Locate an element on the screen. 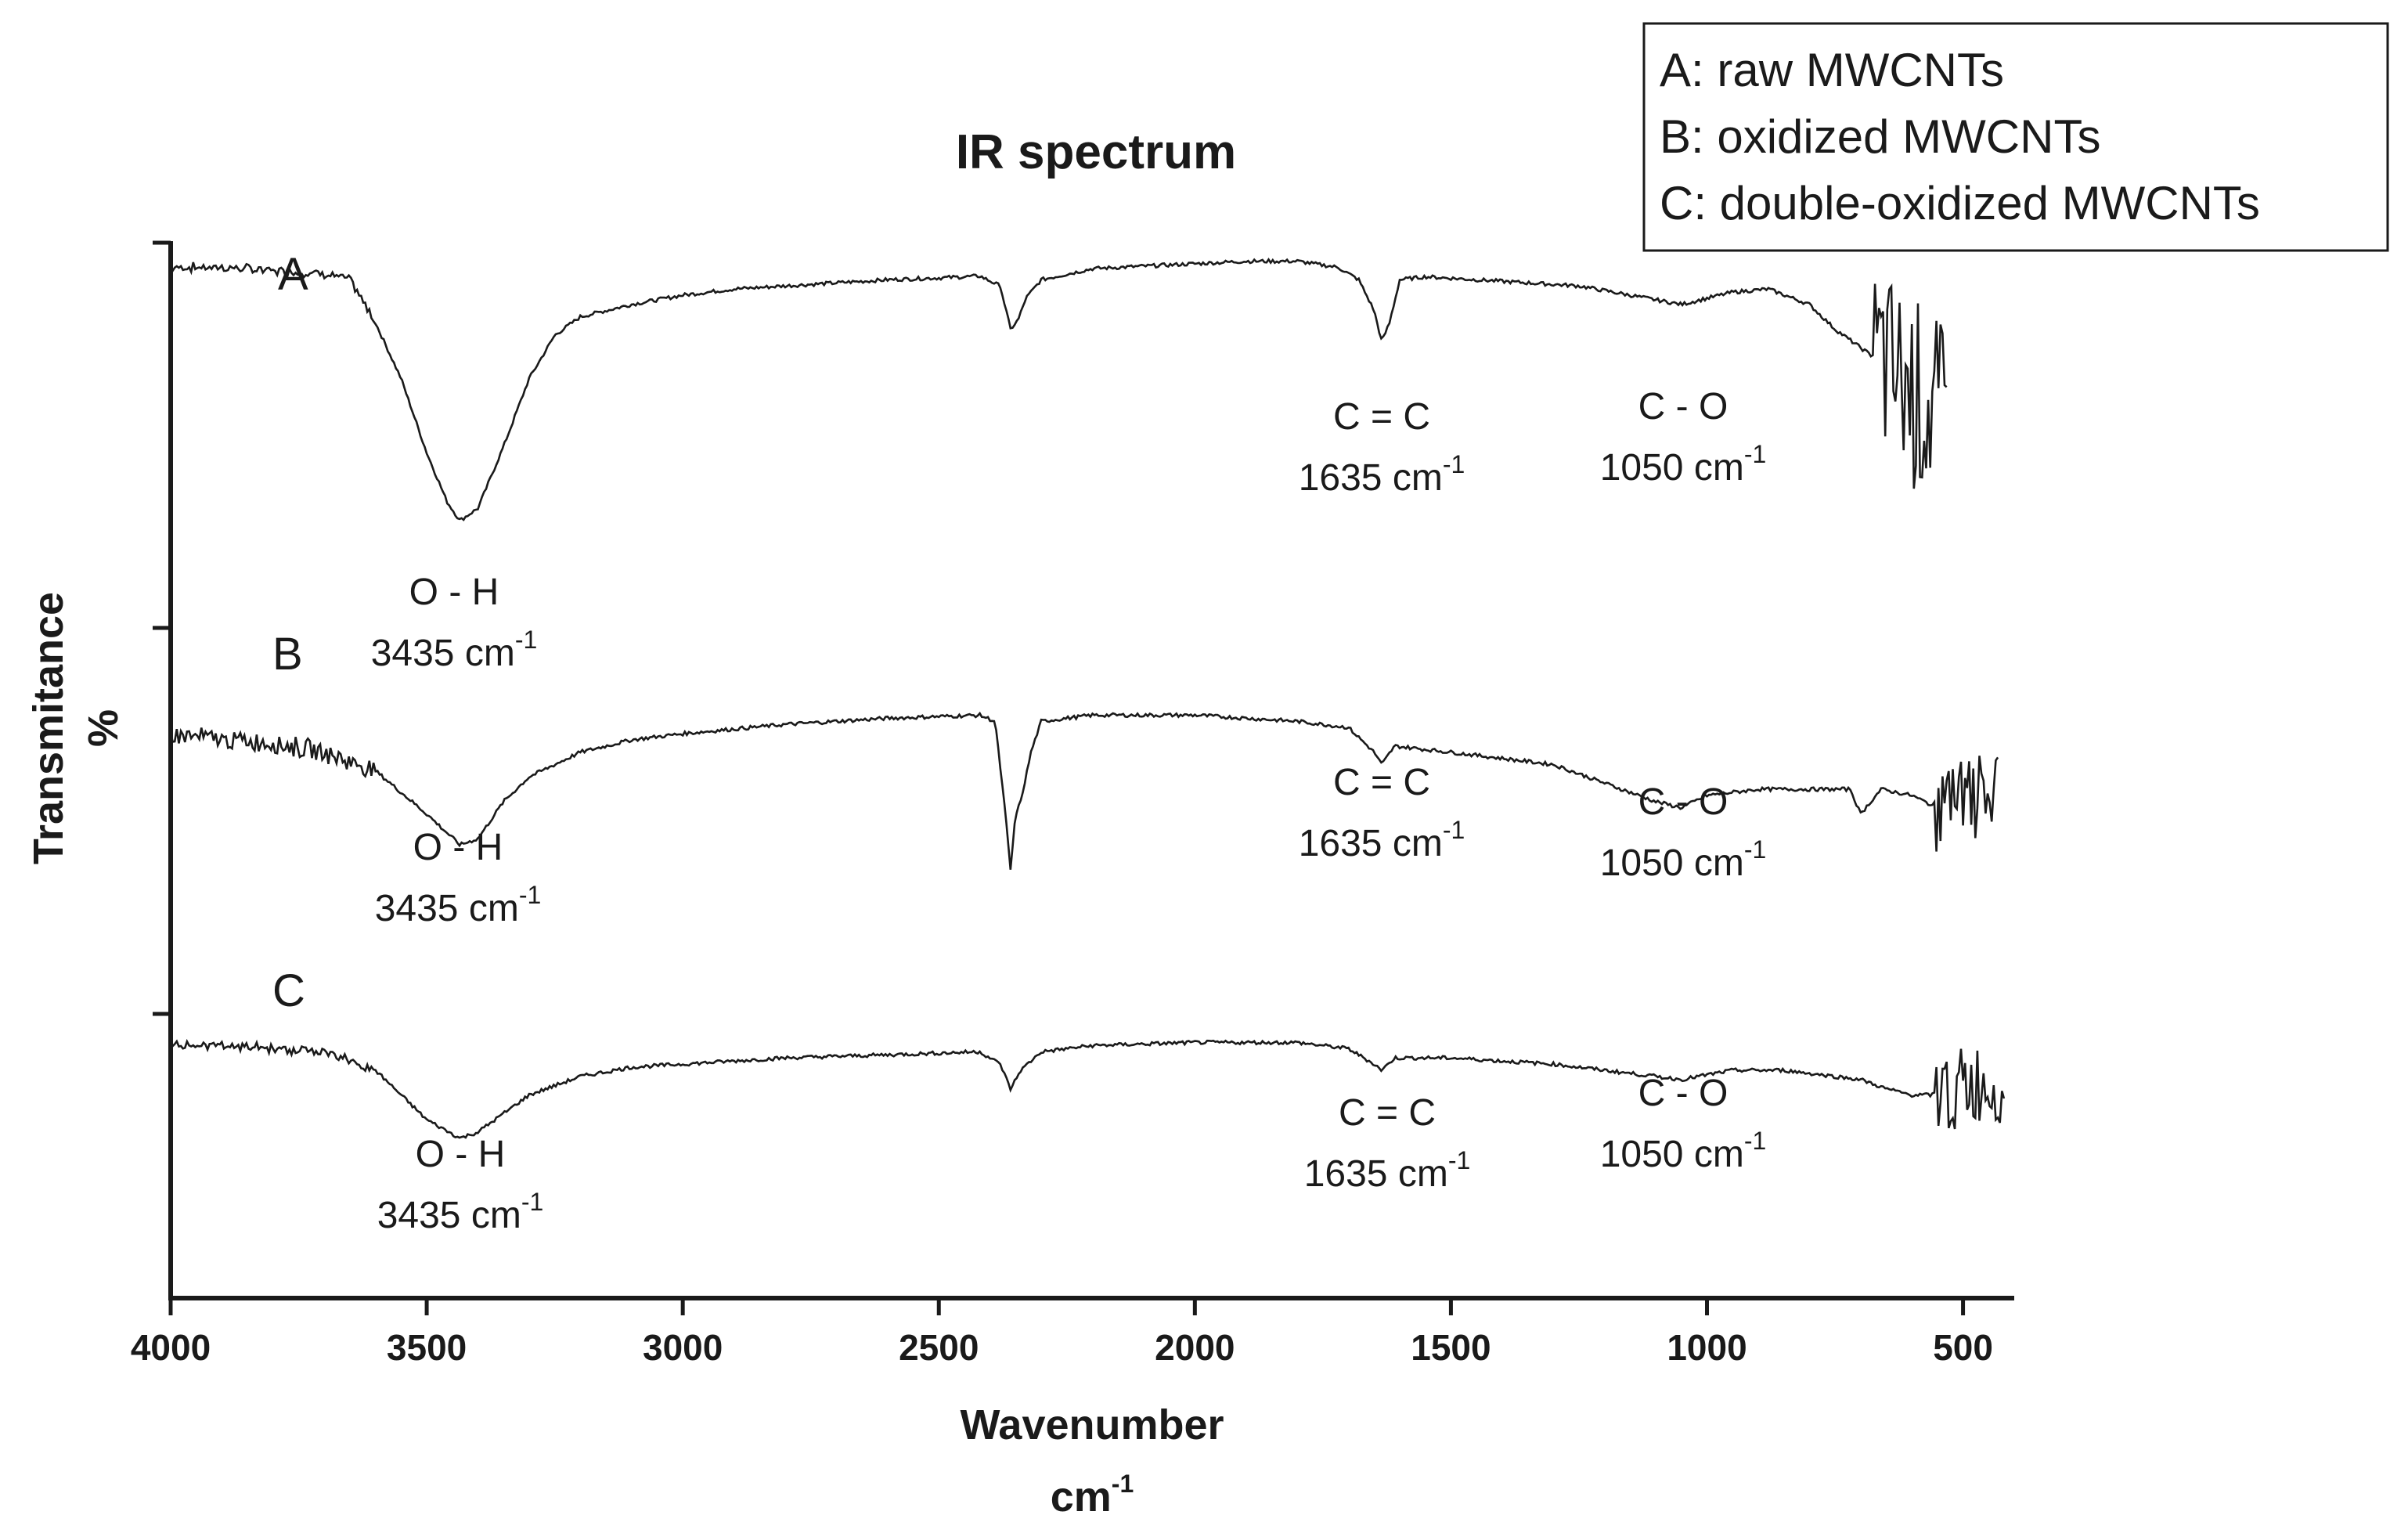 The height and width of the screenshot is (1533, 2408). x-axis-unit: cm-1 is located at coordinates (1092, 1495).